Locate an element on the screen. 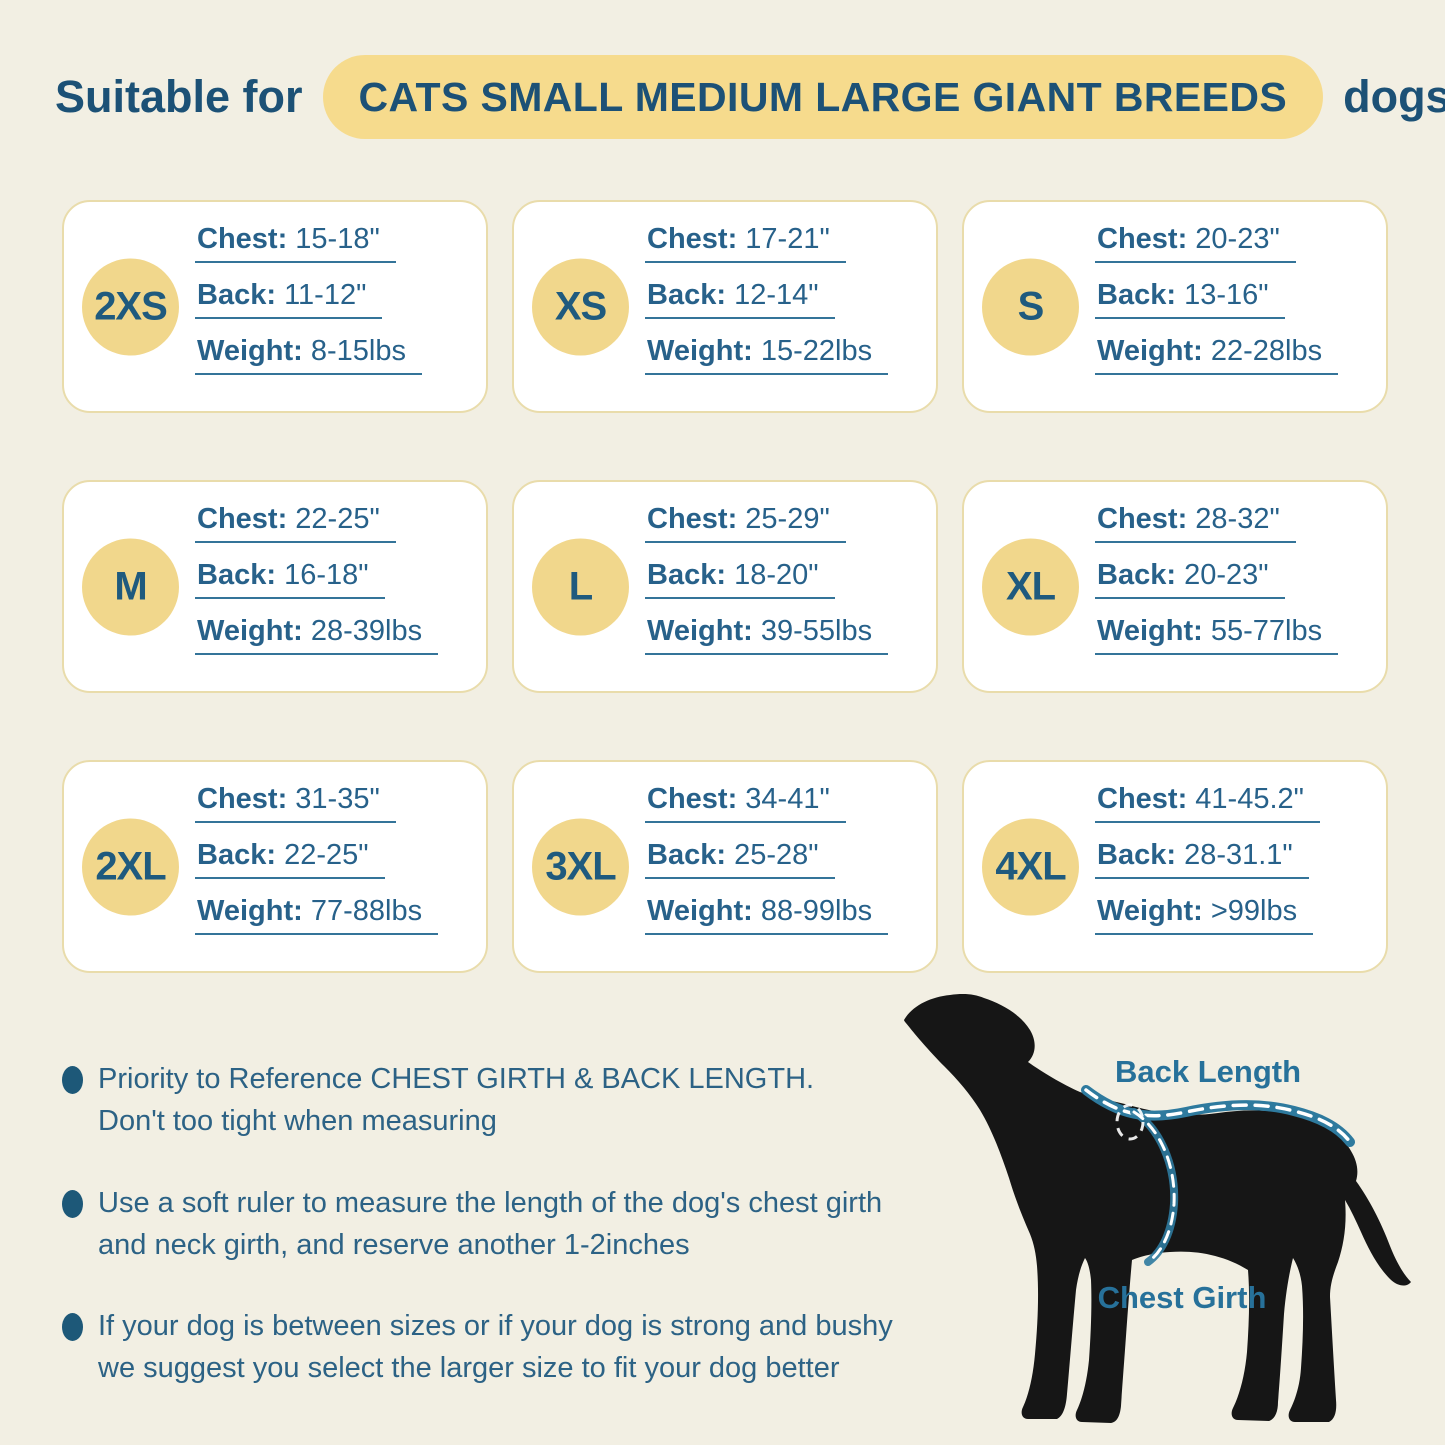  dog-measurement-diagram: Back Length Chest Girth is located at coordinates (1162, 1207).